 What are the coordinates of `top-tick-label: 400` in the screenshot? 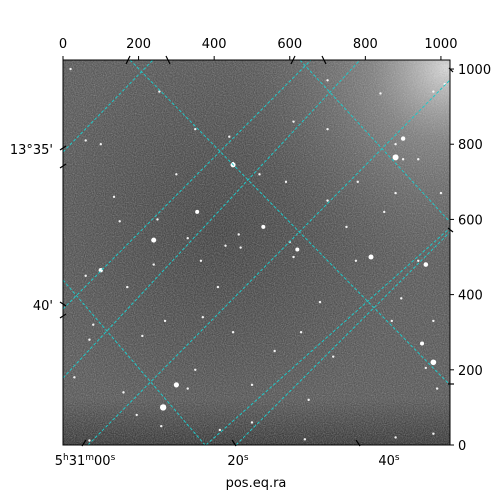 It's located at (214, 44).